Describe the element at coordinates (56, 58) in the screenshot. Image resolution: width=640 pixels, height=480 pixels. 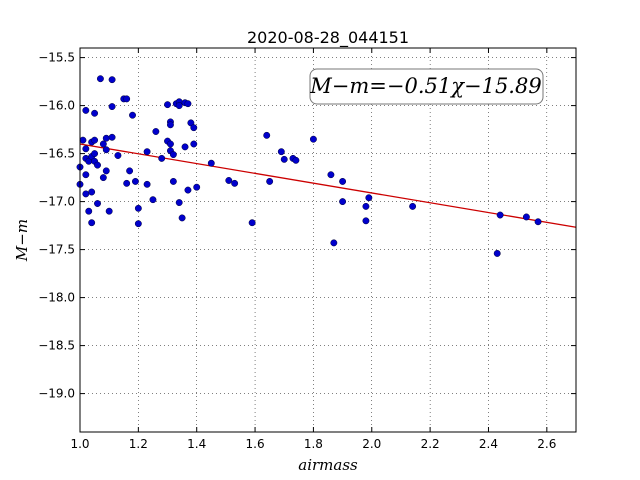
I see `y-tick-label: −15.5` at that location.